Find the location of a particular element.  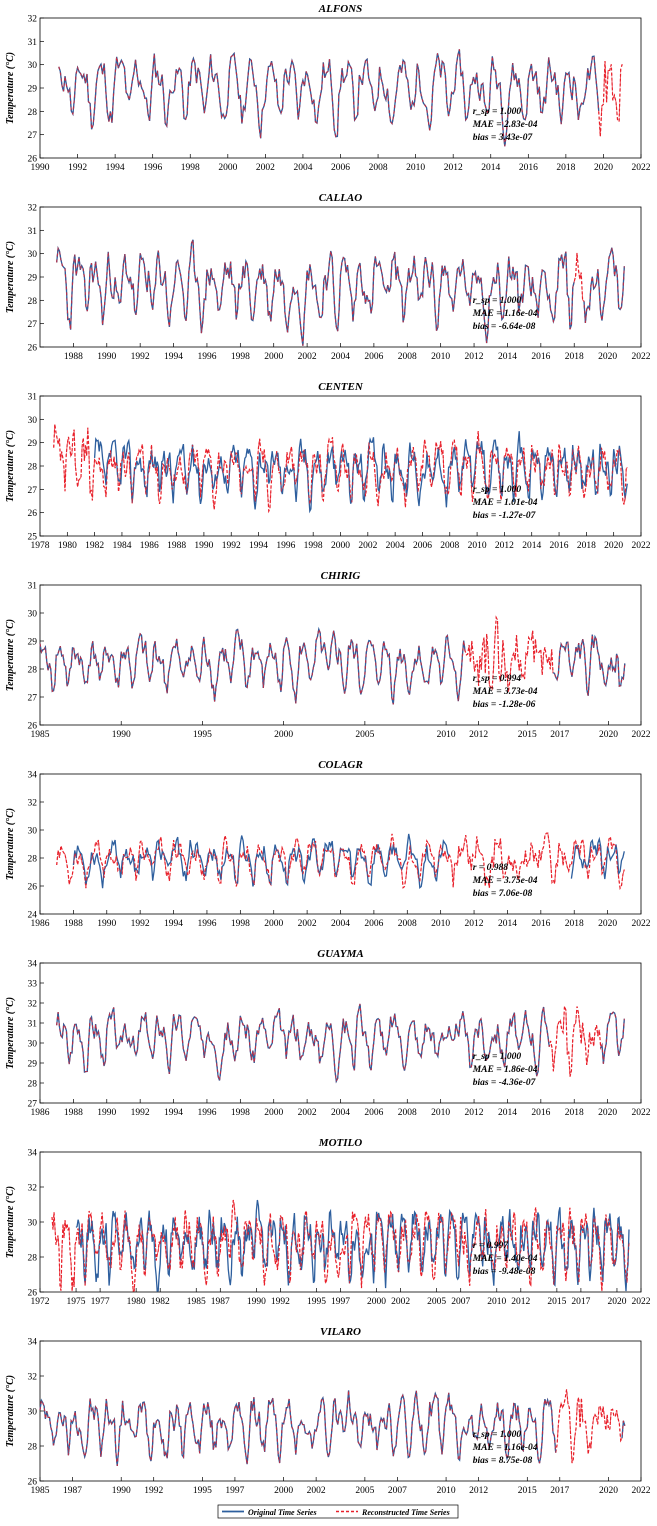

x-tick-label: 1975 is located at coordinates (76, 1302).